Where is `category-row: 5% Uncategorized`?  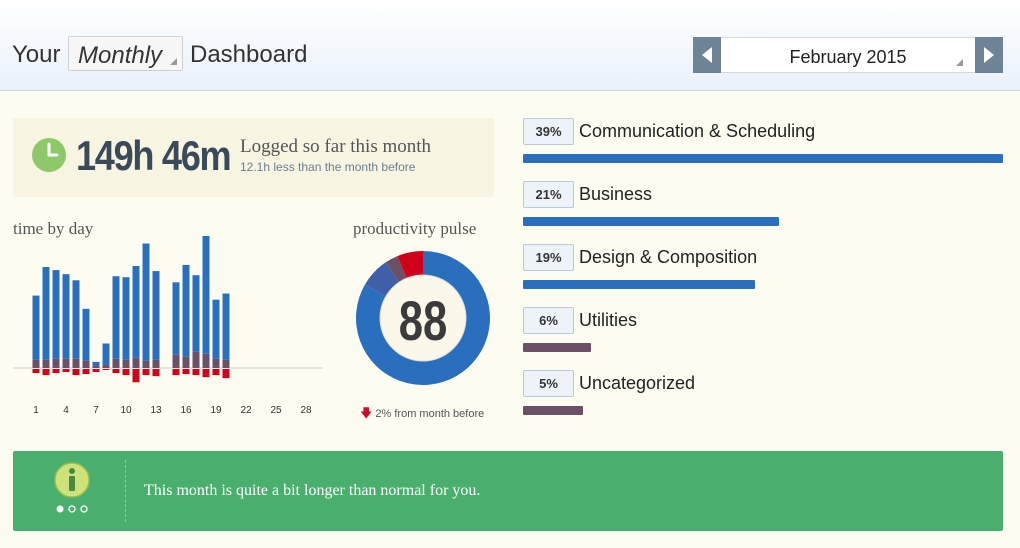 category-row: 5% Uncategorized is located at coordinates (763, 395).